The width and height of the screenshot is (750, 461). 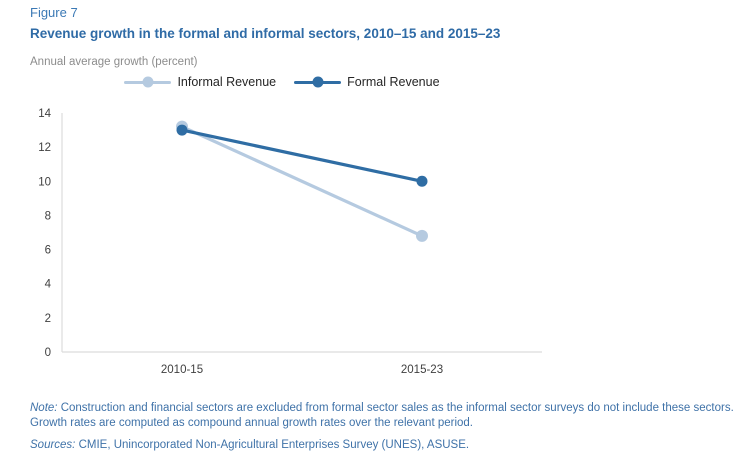 I want to click on figure-label: Figure 7, so click(x=54, y=12).